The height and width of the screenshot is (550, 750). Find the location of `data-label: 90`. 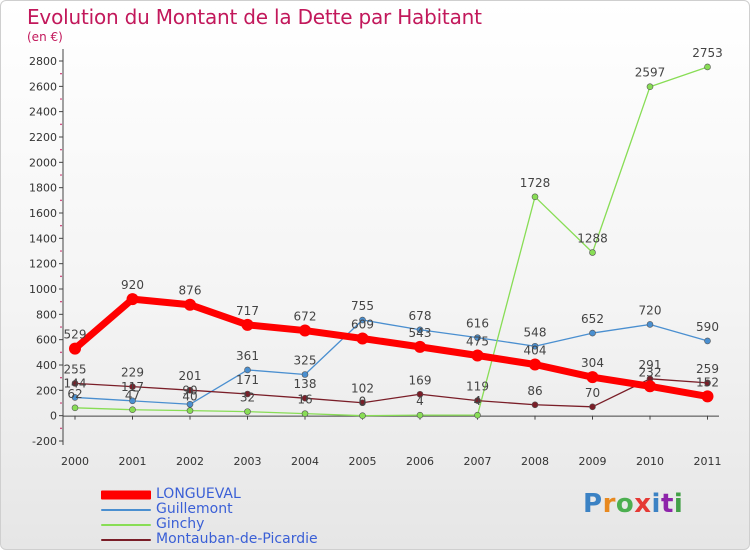

data-label: 90 is located at coordinates (189, 390).